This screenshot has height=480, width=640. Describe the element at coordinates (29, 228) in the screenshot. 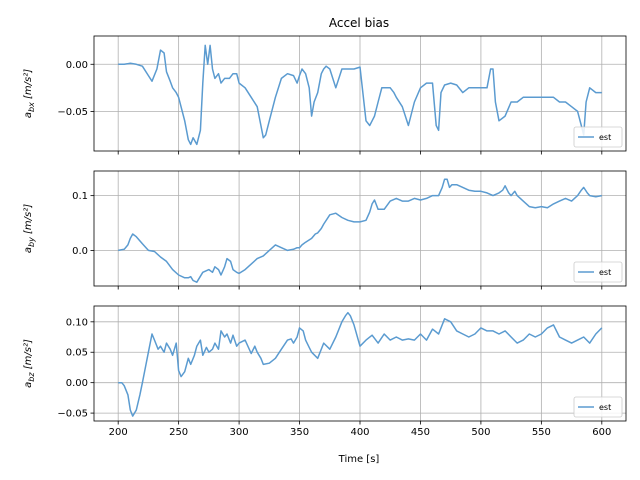

I see `y-axis-label: aby [m/s²]` at that location.